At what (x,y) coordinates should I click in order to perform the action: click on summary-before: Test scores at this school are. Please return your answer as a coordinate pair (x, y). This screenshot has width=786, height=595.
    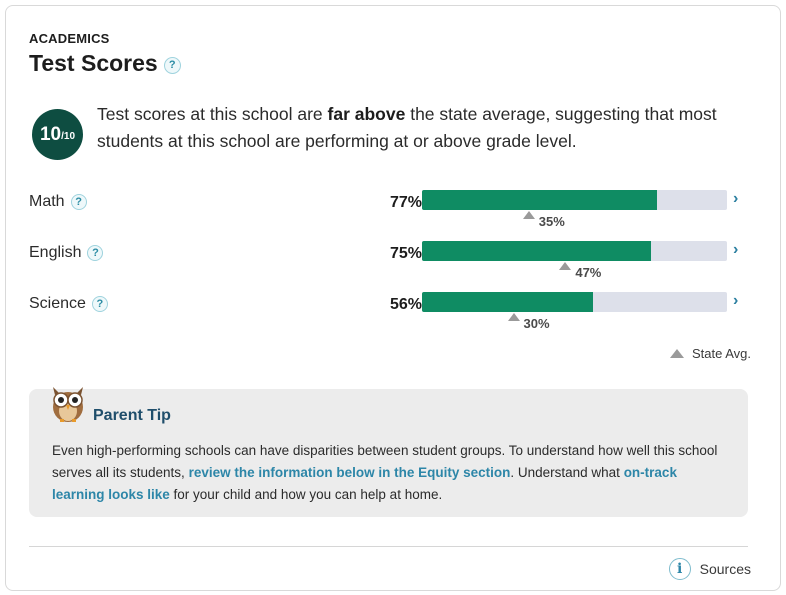
    Looking at the image, I should click on (212, 114).